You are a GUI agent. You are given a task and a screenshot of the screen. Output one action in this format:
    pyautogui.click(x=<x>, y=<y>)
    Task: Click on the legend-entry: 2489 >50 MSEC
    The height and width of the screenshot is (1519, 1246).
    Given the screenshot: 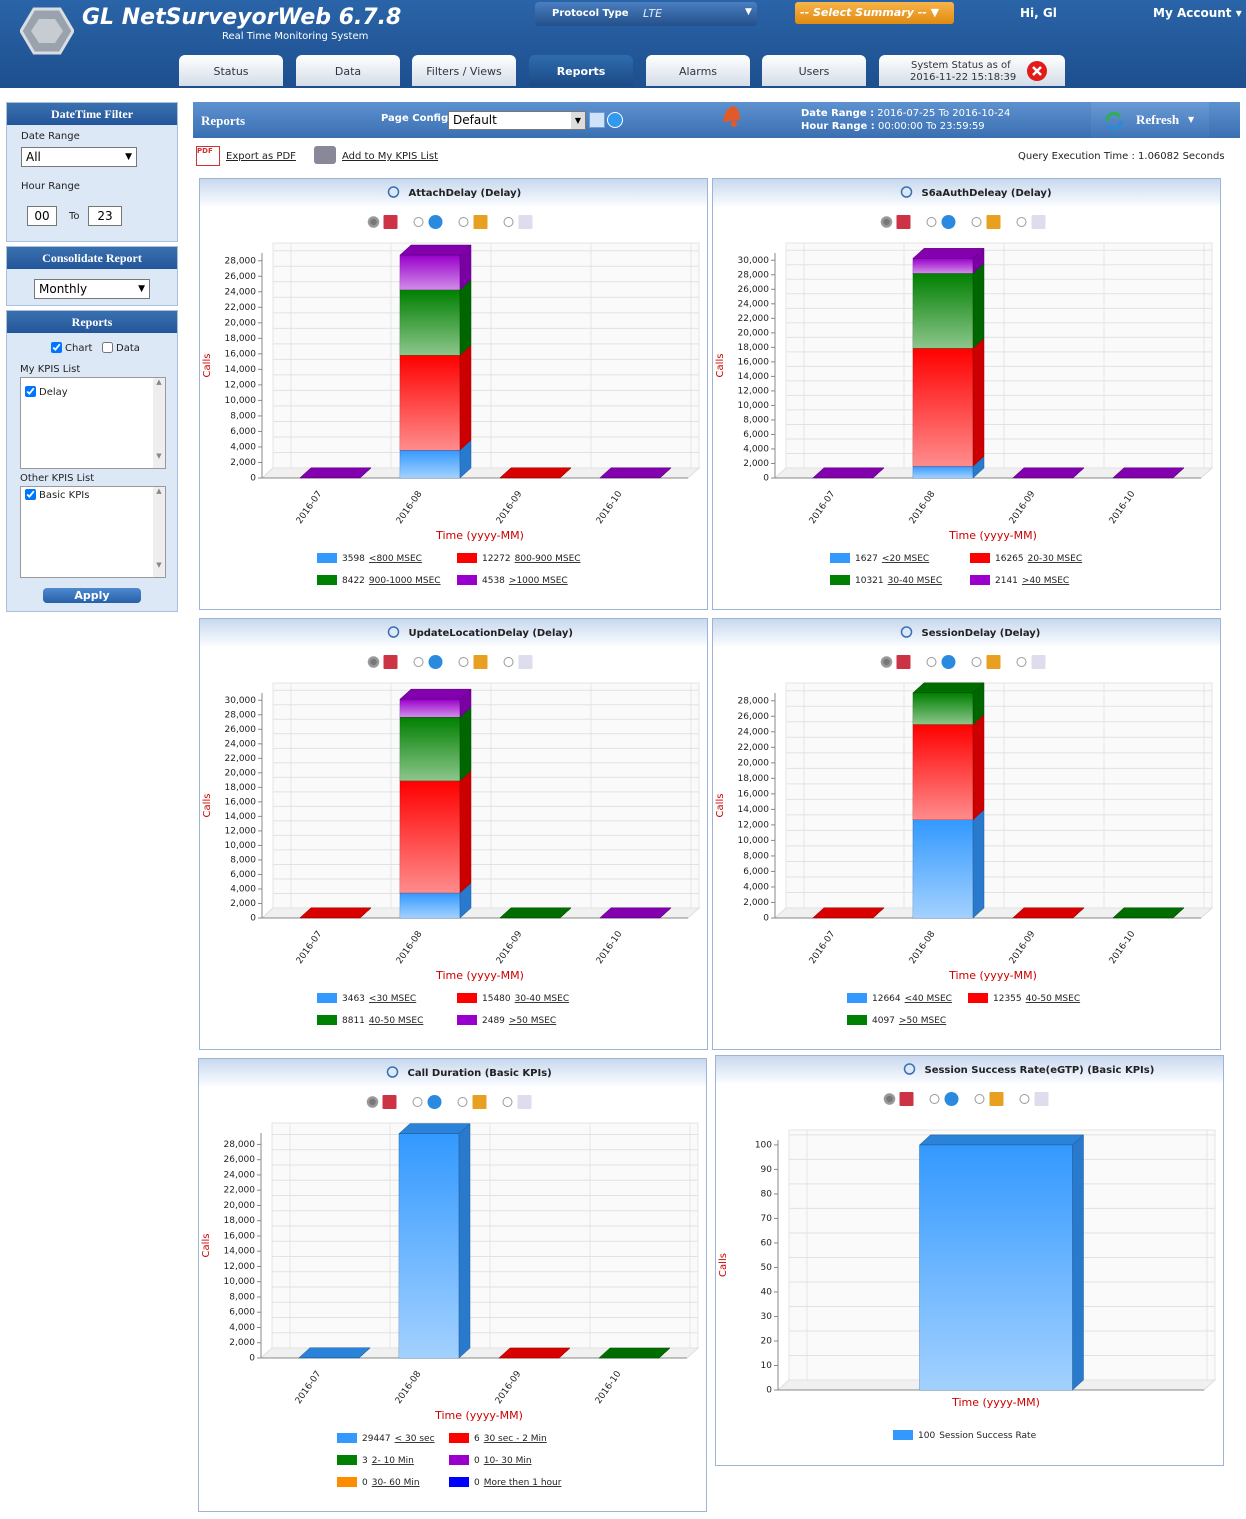 What is the action you would take?
    pyautogui.click(x=519, y=1021)
    